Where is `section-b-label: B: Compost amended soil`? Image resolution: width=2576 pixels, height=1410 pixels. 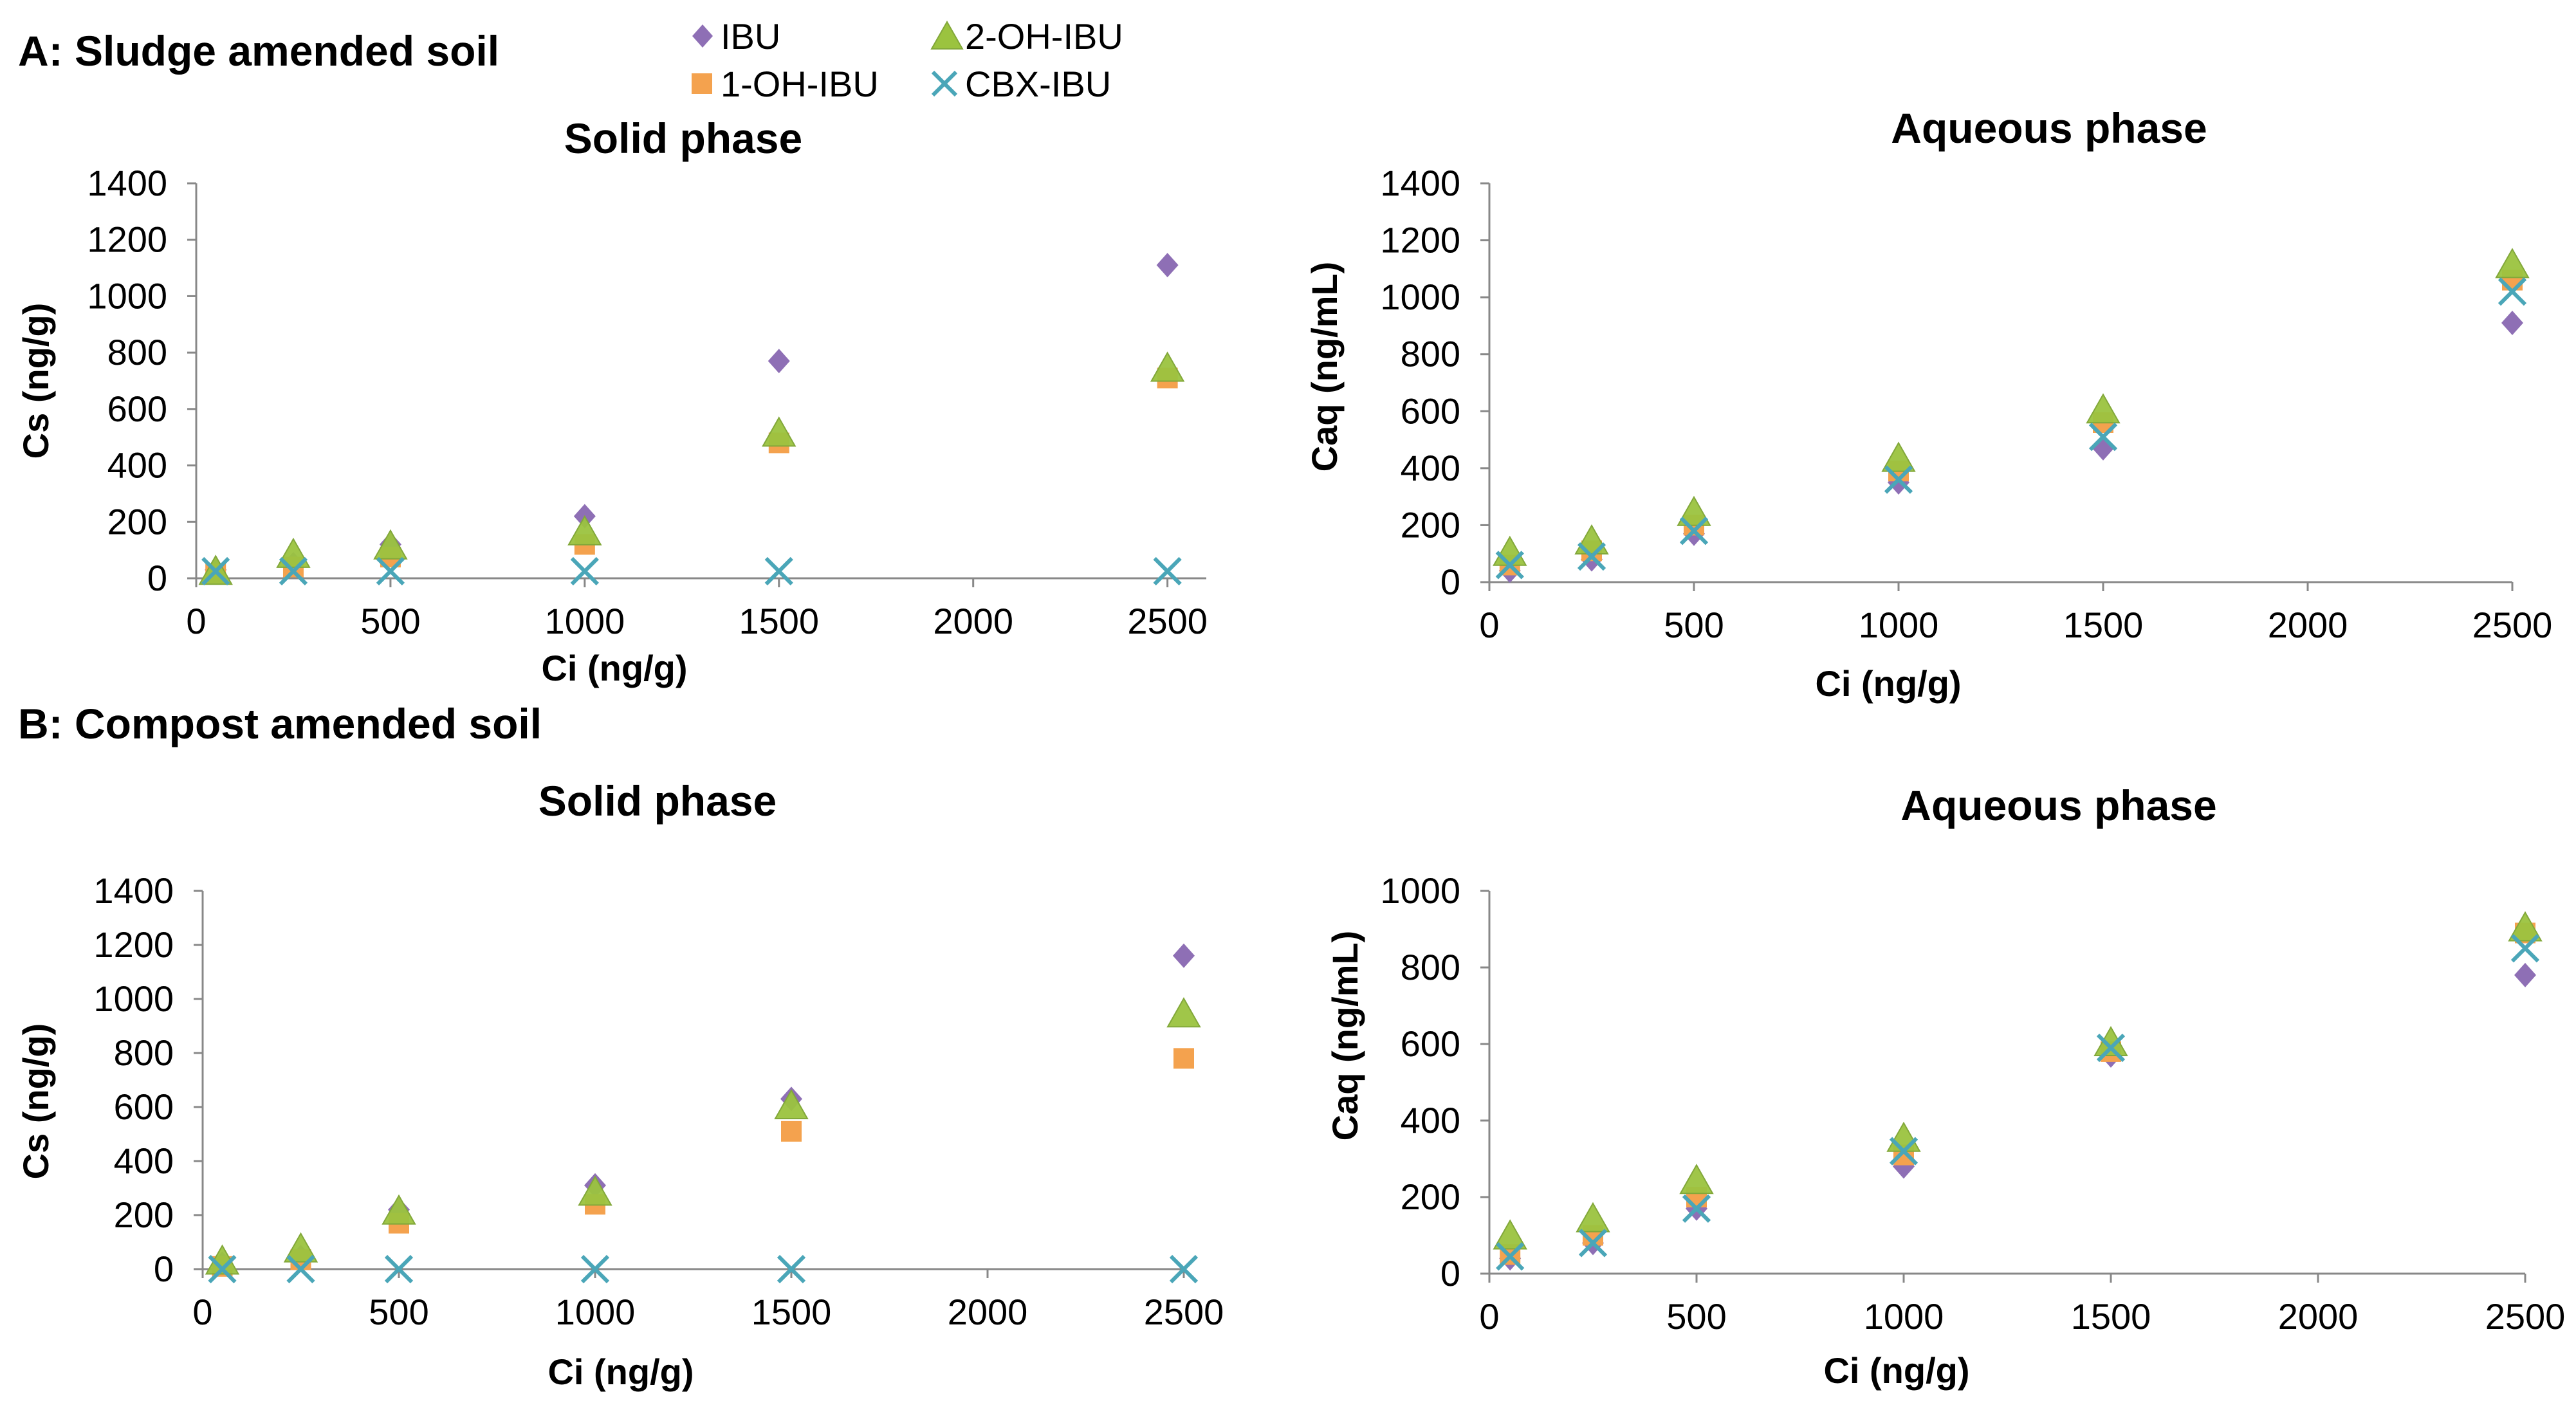
section-b-label: B: Compost amended soil is located at coordinates (280, 723).